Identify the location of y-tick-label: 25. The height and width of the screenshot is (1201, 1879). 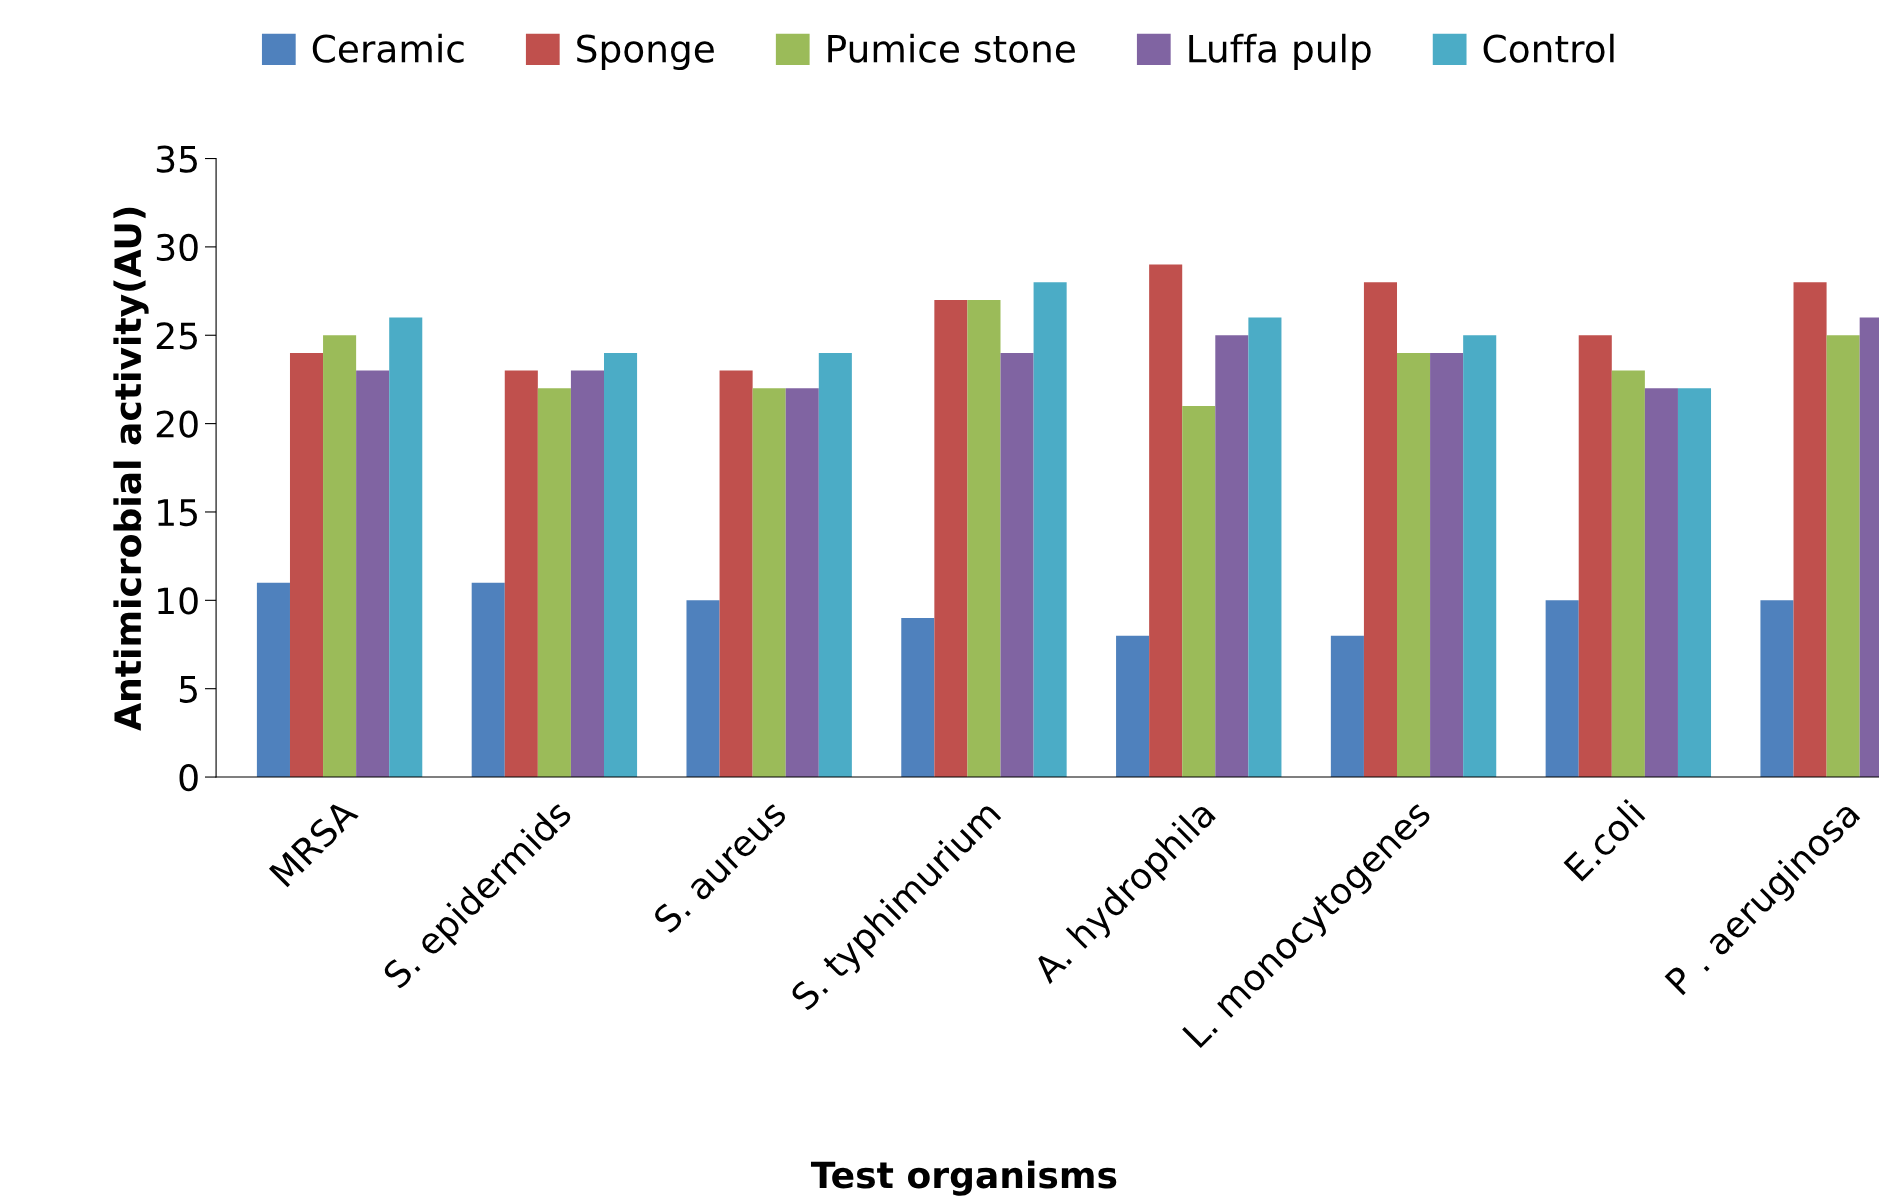
(176, 336).